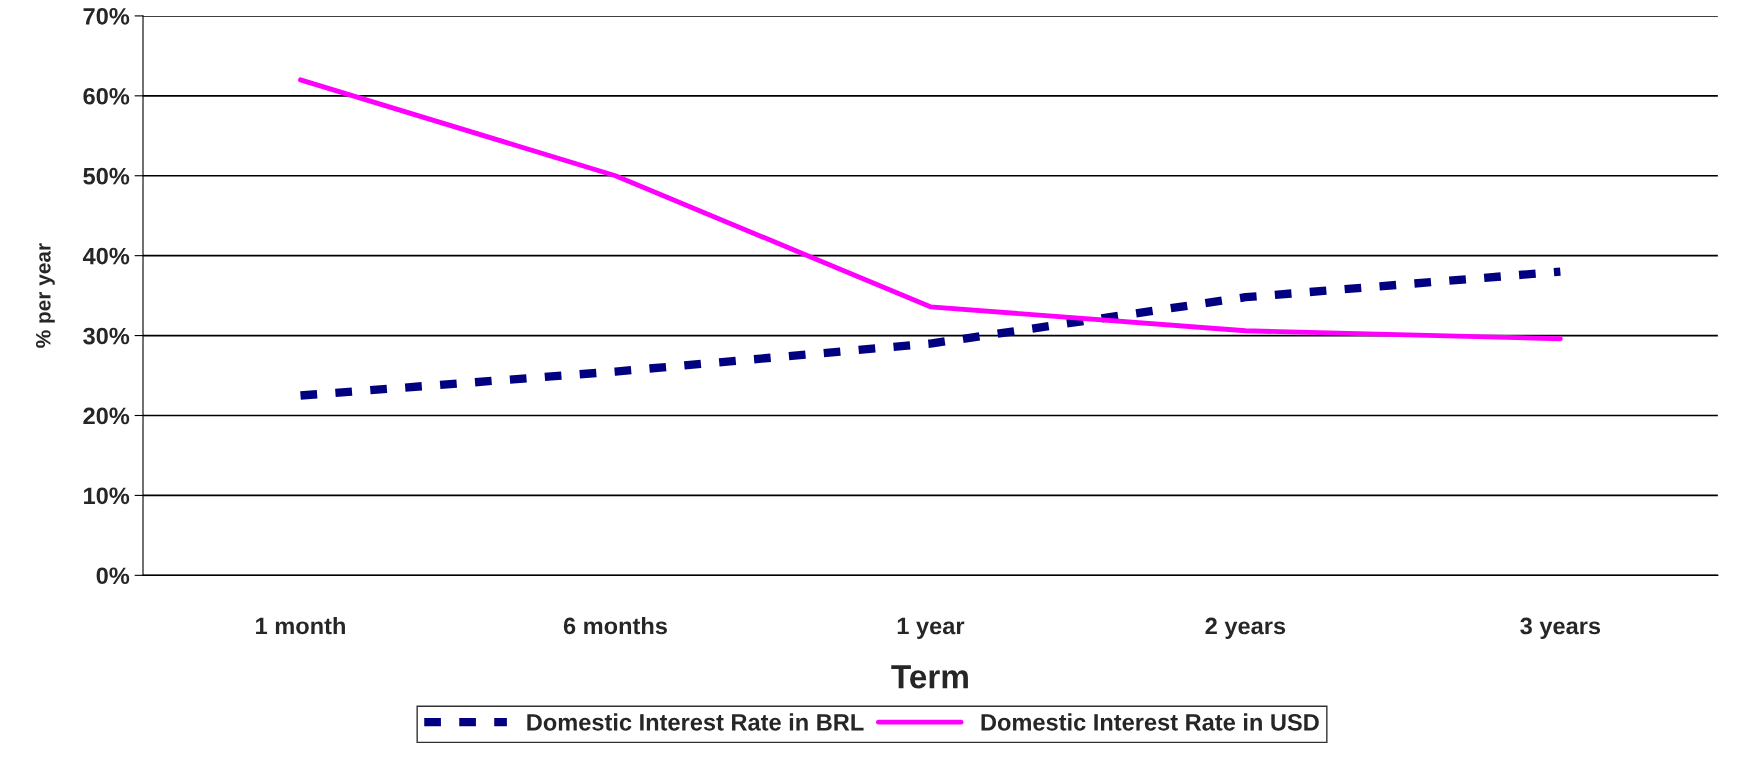  What do you see at coordinates (113, 576) in the screenshot?
I see `y-tick-label: 0%` at bounding box center [113, 576].